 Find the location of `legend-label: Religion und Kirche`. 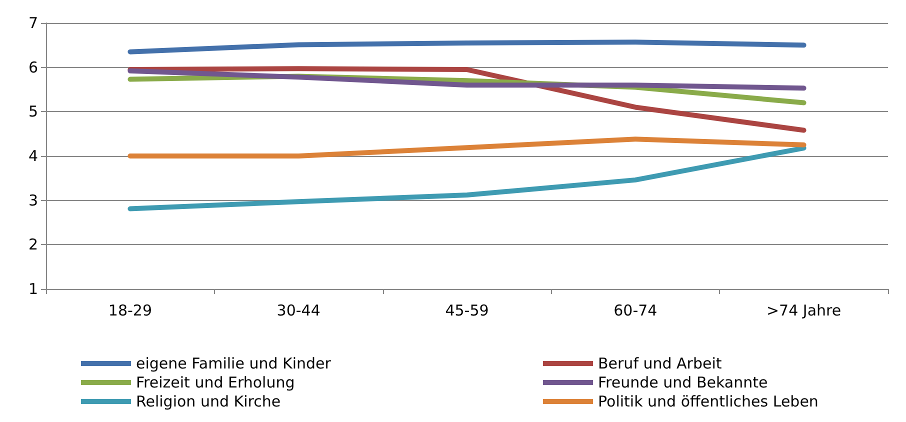

legend-label: Religion und Kirche is located at coordinates (208, 401).